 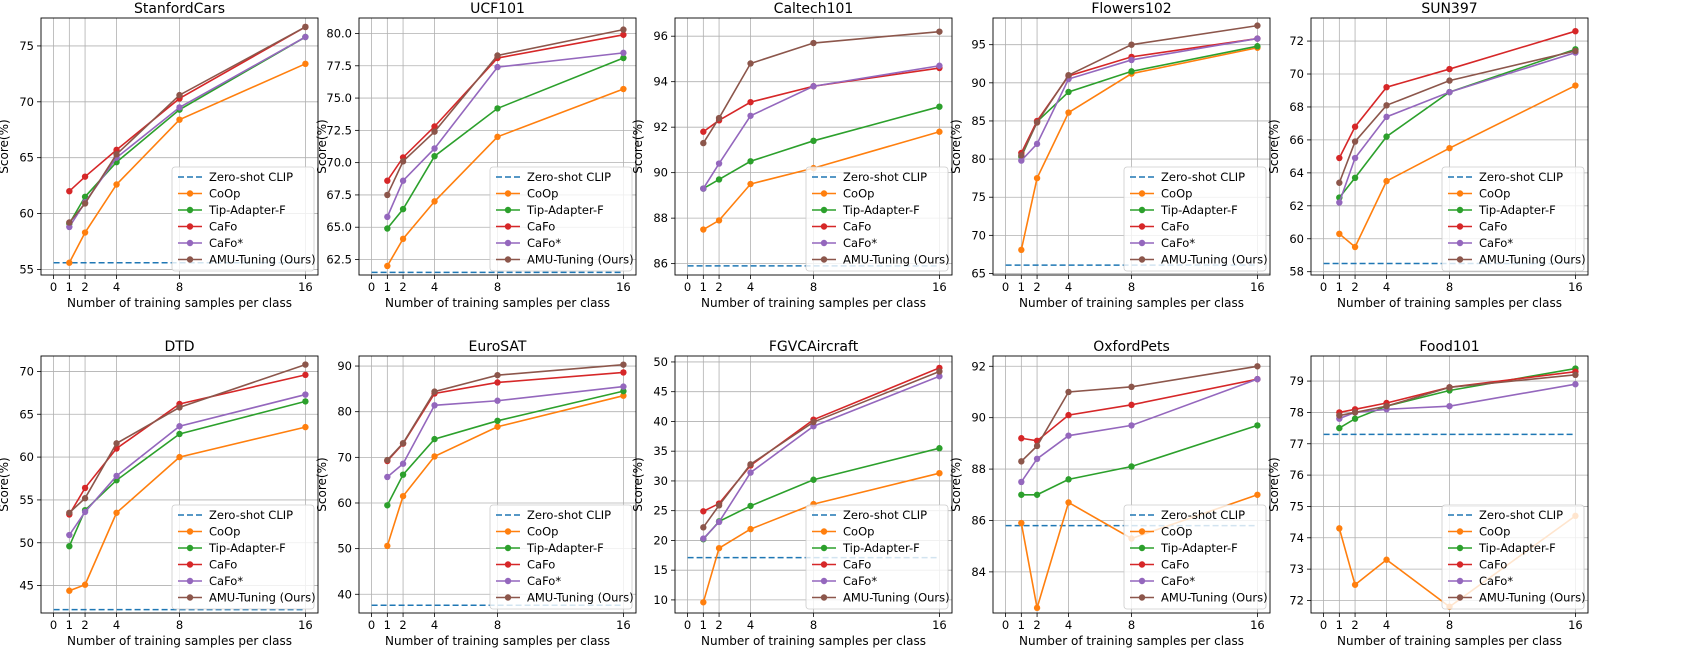 I want to click on chart-1-legend-label-2: Tip-Adapter-F, so click(x=247, y=210).